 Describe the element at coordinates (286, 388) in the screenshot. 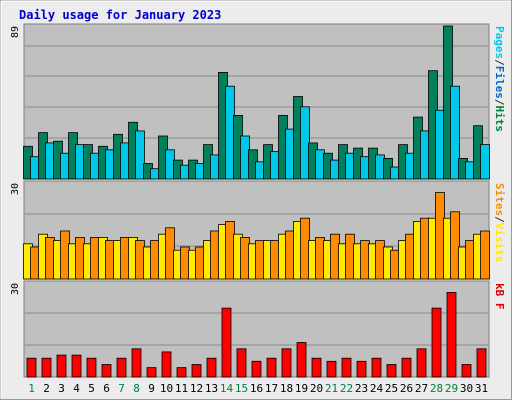

I see `day-label: 18` at that location.